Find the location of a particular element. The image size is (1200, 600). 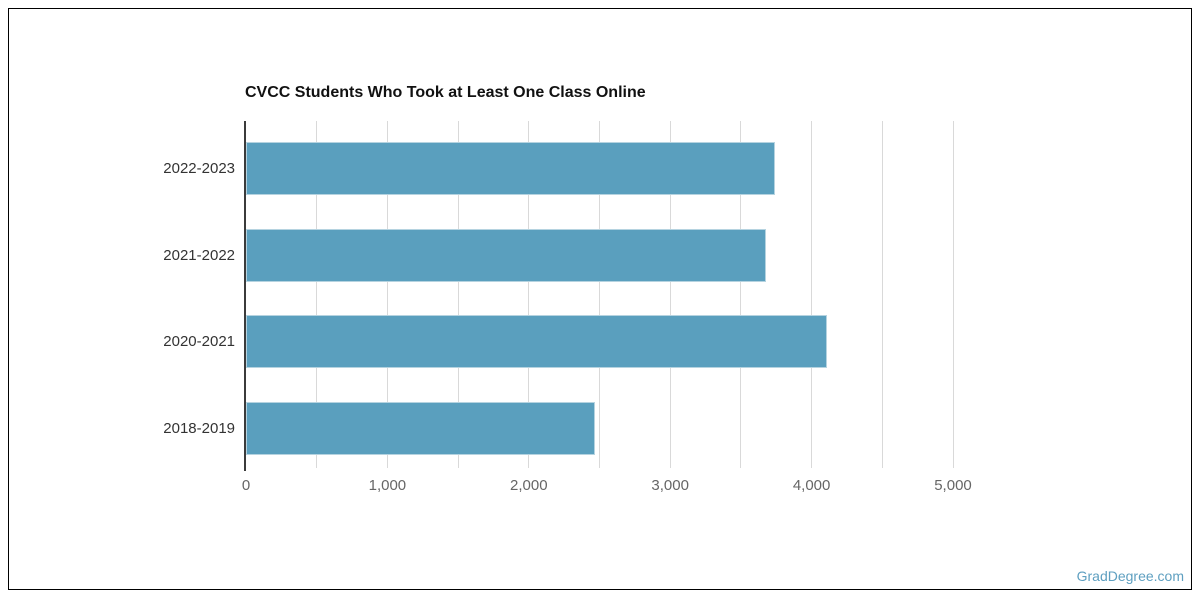

x-axis-tick-label: 4,000 is located at coordinates (811, 485).